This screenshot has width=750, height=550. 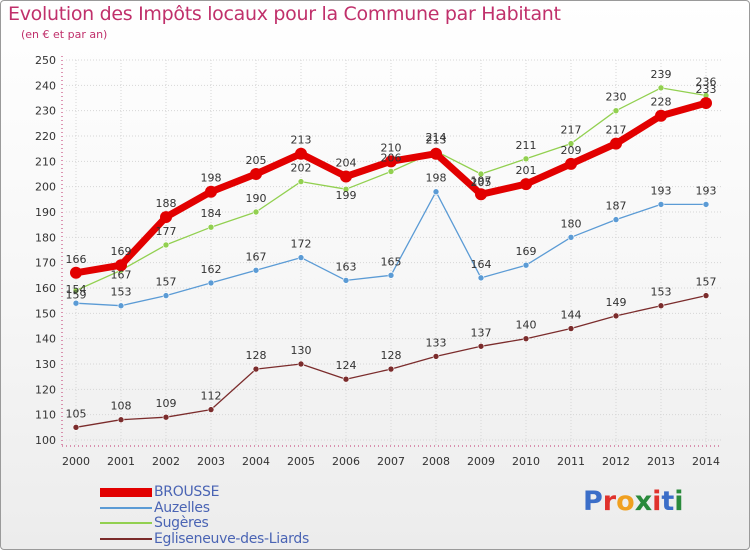 What do you see at coordinates (256, 461) in the screenshot?
I see `x-tick-label: 2004` at bounding box center [256, 461].